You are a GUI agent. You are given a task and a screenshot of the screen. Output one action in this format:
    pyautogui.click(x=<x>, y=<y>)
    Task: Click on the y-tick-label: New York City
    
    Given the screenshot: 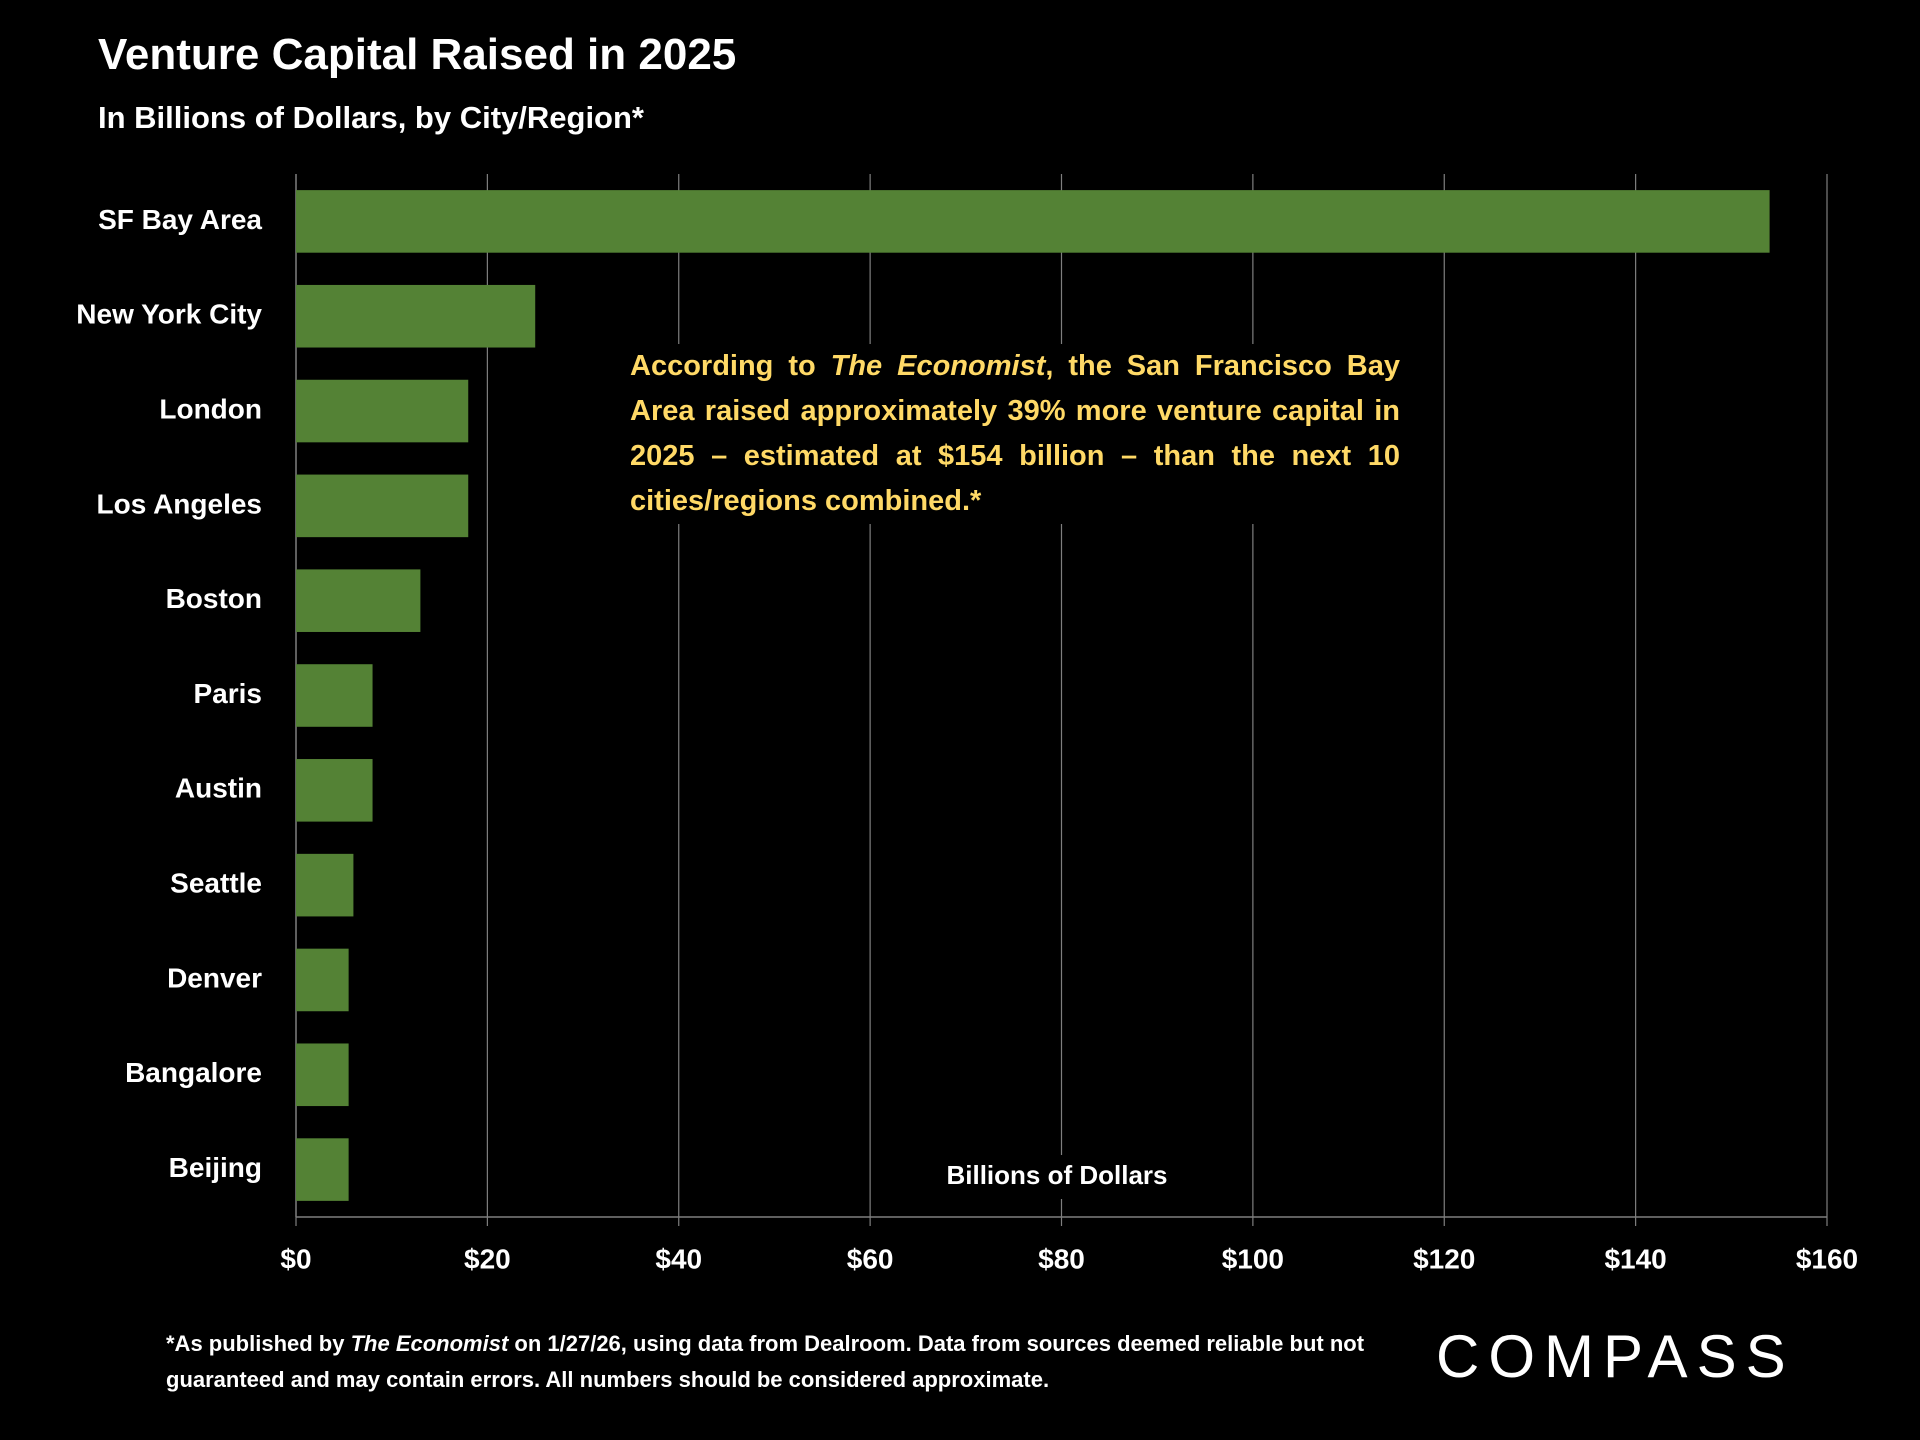 What is the action you would take?
    pyautogui.click(x=169, y=314)
    